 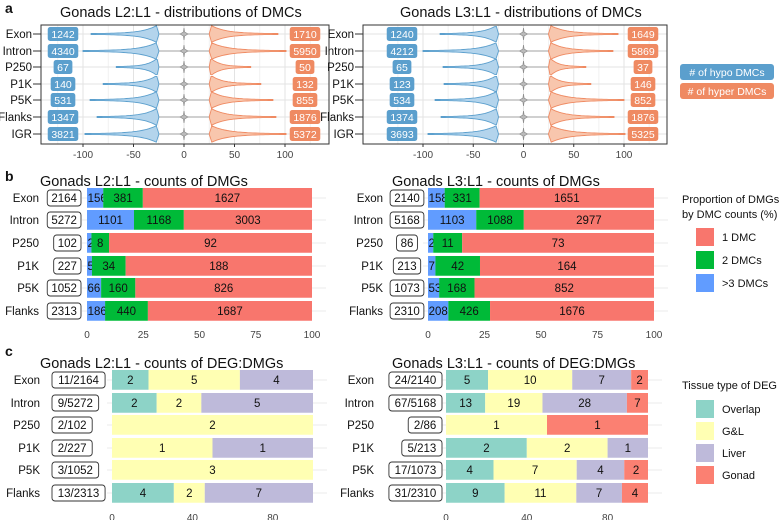 What do you see at coordinates (739, 238) in the screenshot?
I see `legend-label: 1 DMC` at bounding box center [739, 238].